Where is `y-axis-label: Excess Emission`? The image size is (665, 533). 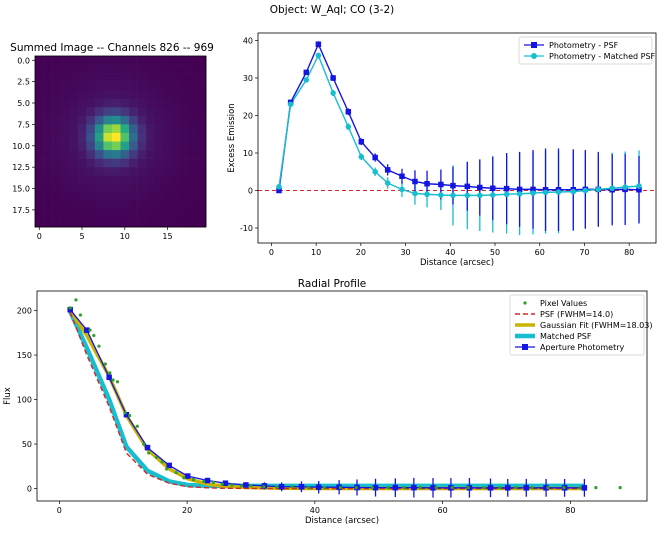 y-axis-label: Excess Emission is located at coordinates (232, 138).